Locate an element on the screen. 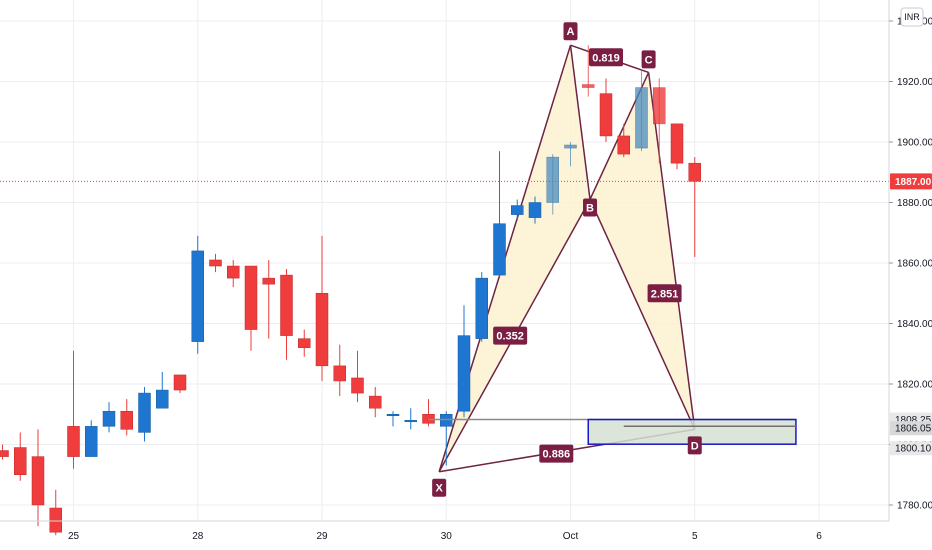  ratio-value: 2.851 is located at coordinates (665, 294).